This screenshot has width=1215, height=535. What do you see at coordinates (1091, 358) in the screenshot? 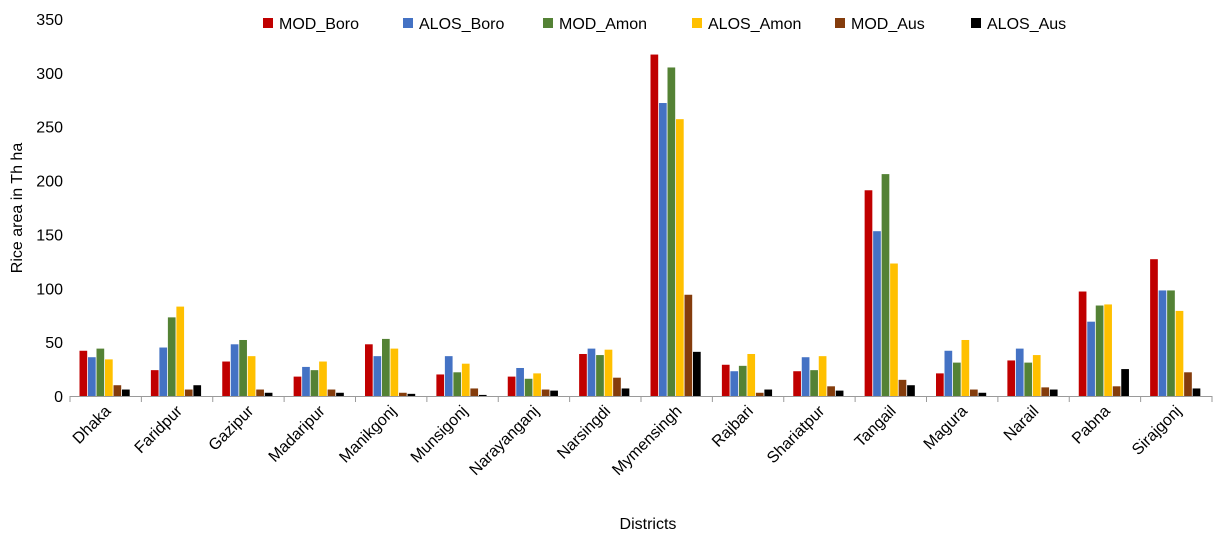
I see `bar-ALOS_Boro-Pabna` at bounding box center [1091, 358].